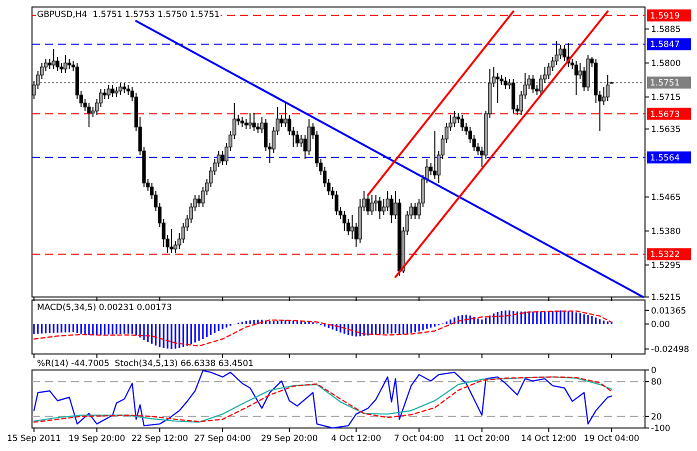 The image size is (697, 451). What do you see at coordinates (548, 439) in the screenshot?
I see `x-tick-label: 14 Oct 12:00` at bounding box center [548, 439].